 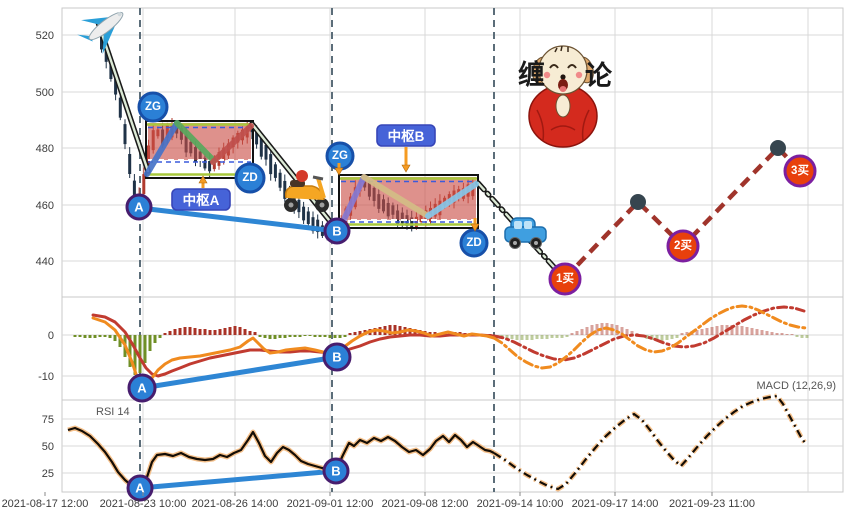 I want to click on macd-dif-dea-lines, so click(x=449, y=347).